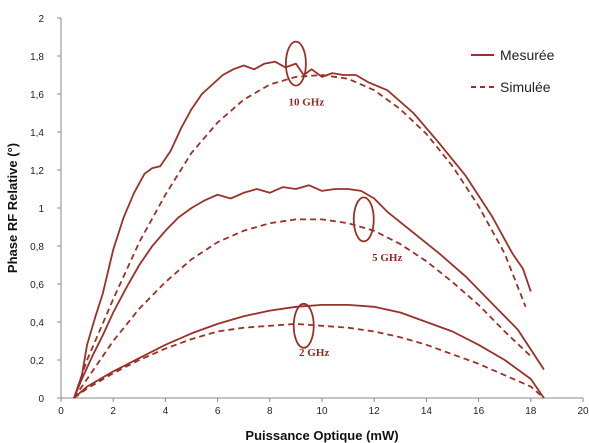  Describe the element at coordinates (343, 199) in the screenshot. I see `annotation-layer: 10 GHz 5 GHz 2 GHz` at that location.